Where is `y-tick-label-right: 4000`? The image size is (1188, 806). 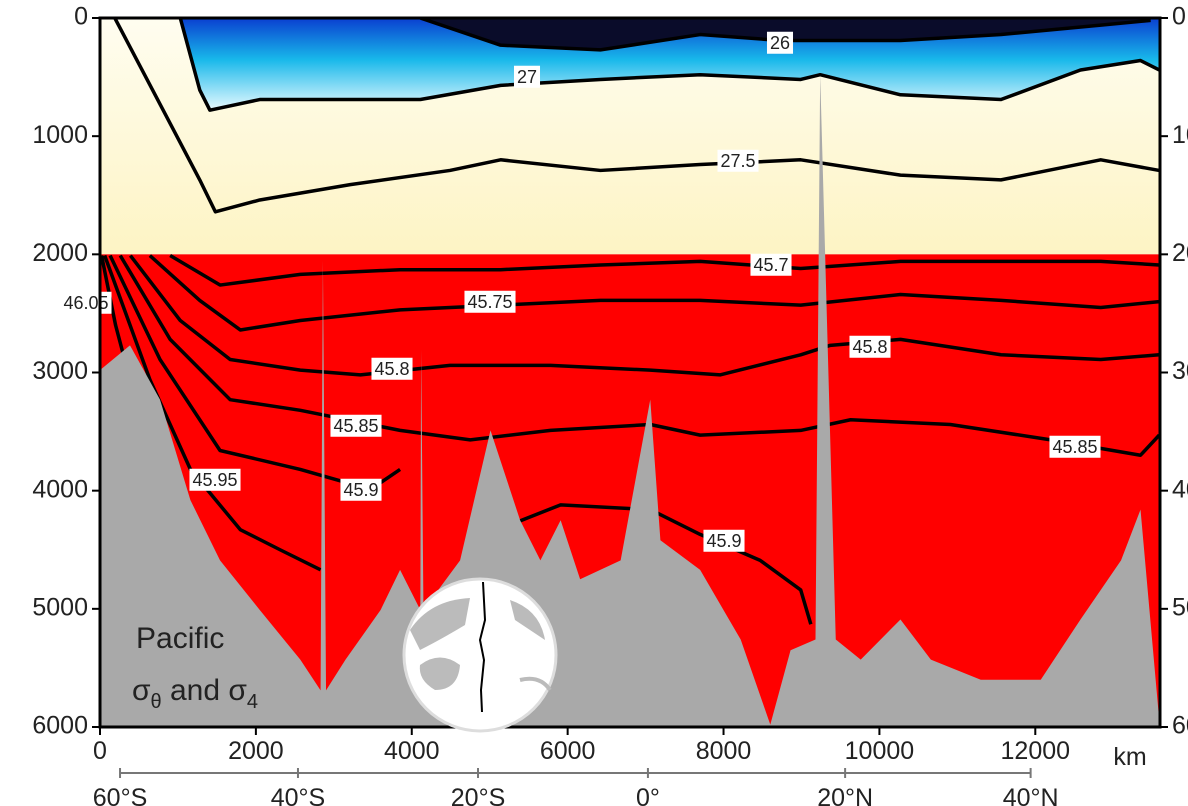 y-tick-label-right: 4000 is located at coordinates (1180, 489).